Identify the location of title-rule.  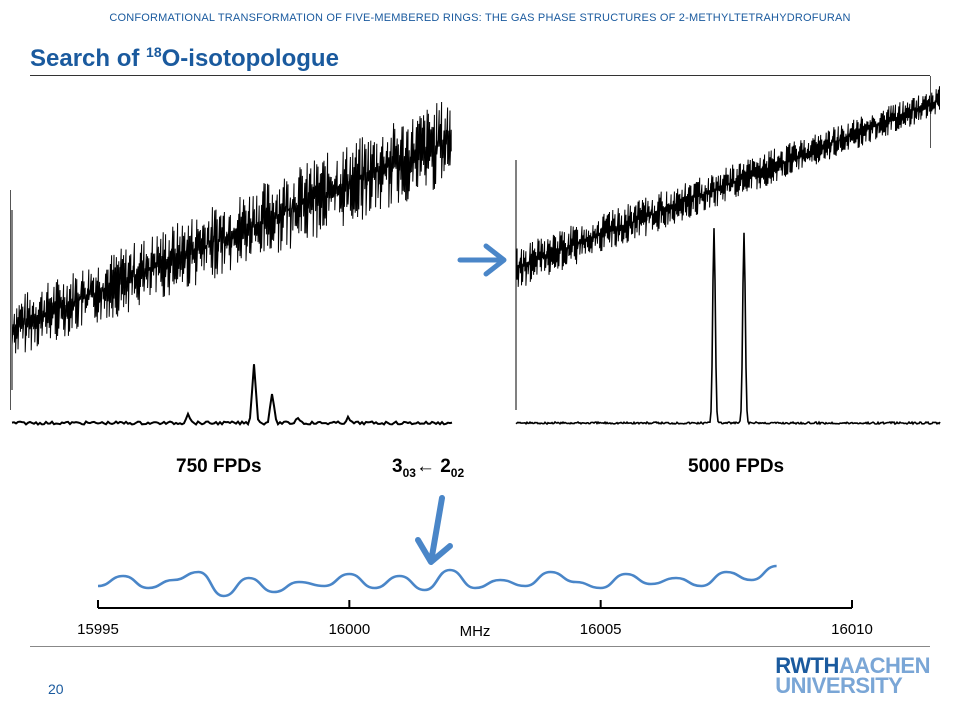
(480, 75).